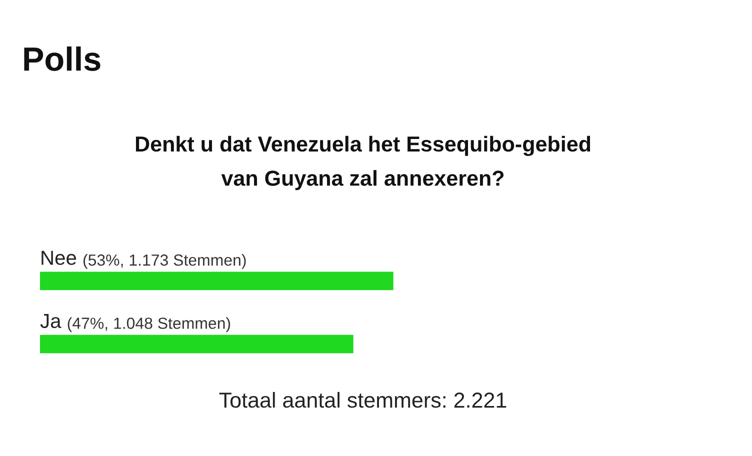 The height and width of the screenshot is (456, 752). I want to click on text: Totaal aantal stemmers: 2.221, so click(362, 400).